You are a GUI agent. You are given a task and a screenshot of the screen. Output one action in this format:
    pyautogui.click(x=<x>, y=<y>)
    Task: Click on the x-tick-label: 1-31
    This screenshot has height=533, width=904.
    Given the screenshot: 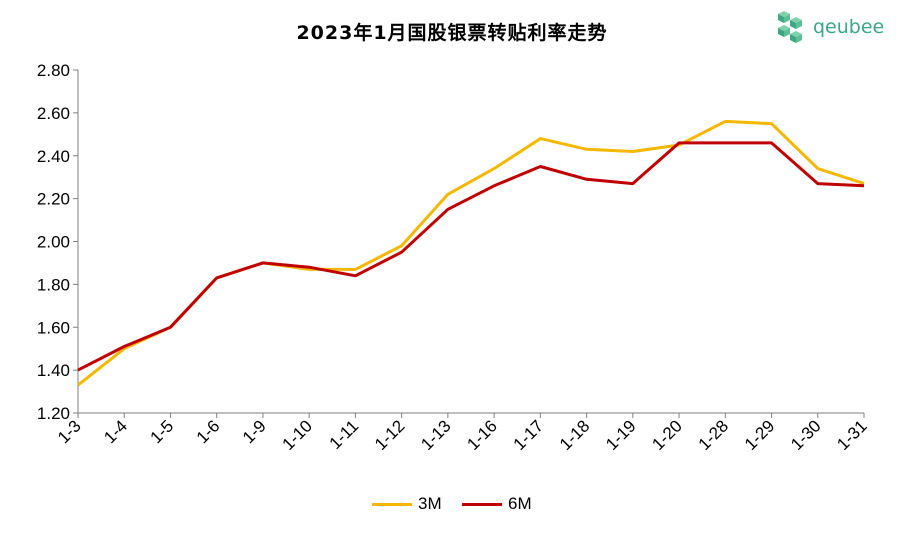 What is the action you would take?
    pyautogui.click(x=851, y=434)
    